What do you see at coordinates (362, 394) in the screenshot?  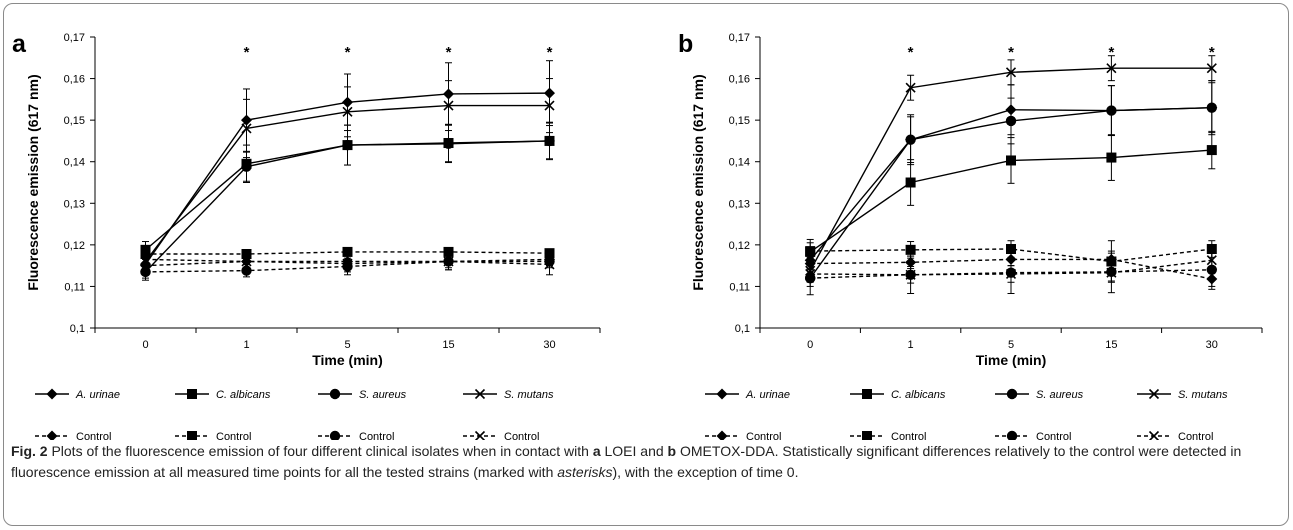 I see `legend-entry: S. aureus` at bounding box center [362, 394].